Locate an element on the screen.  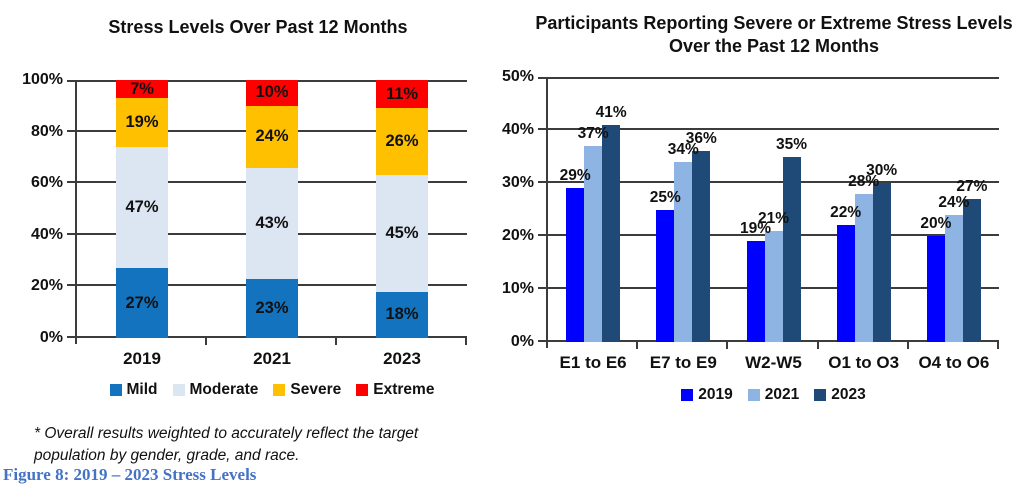
bar-2019-o4-to-o6 is located at coordinates (935, 289).